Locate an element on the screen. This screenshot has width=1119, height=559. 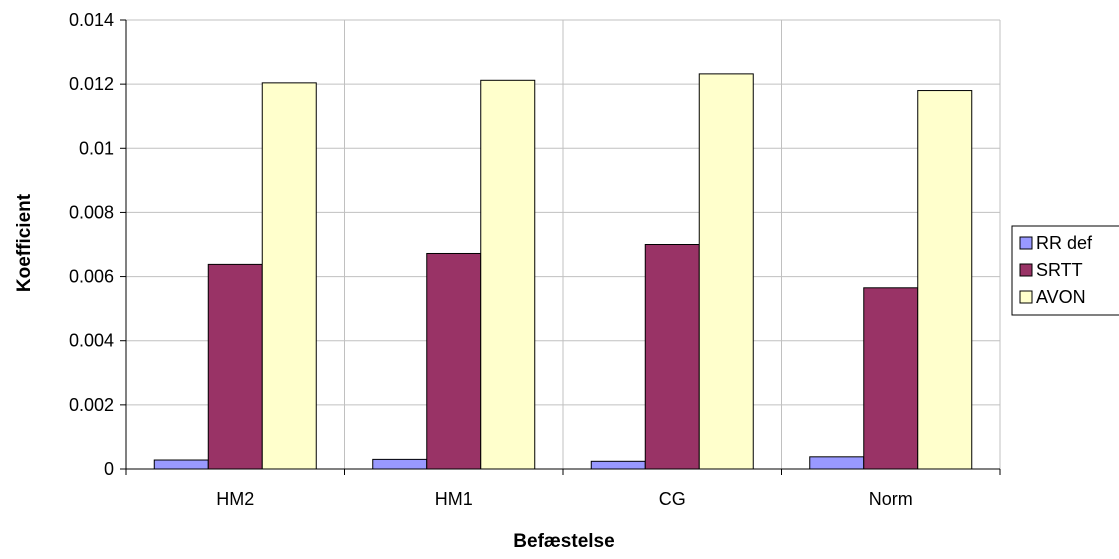
y-tick-label: 0.006 is located at coordinates (91, 277).